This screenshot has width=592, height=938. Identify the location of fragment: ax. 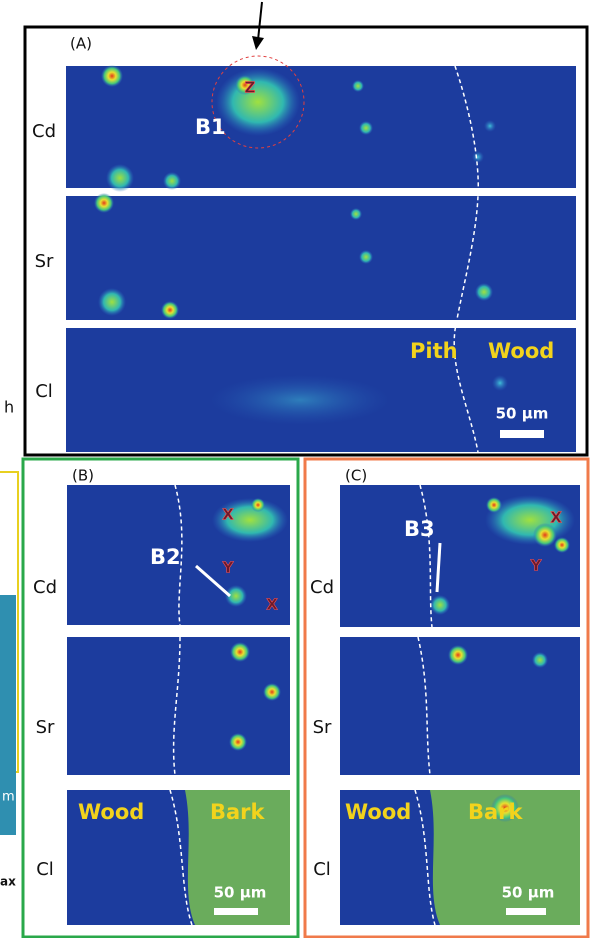
(8, 882).